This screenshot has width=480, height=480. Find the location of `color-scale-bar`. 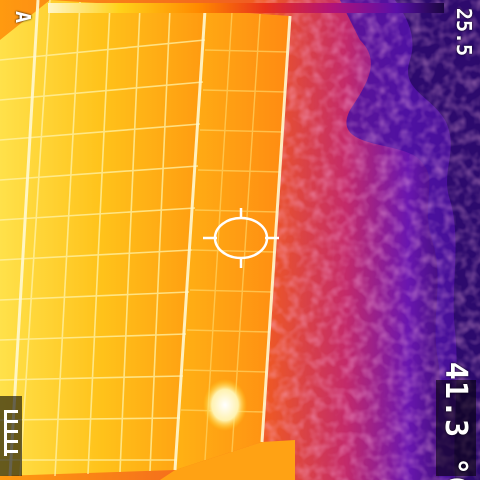

color-scale-bar is located at coordinates (246, 8).